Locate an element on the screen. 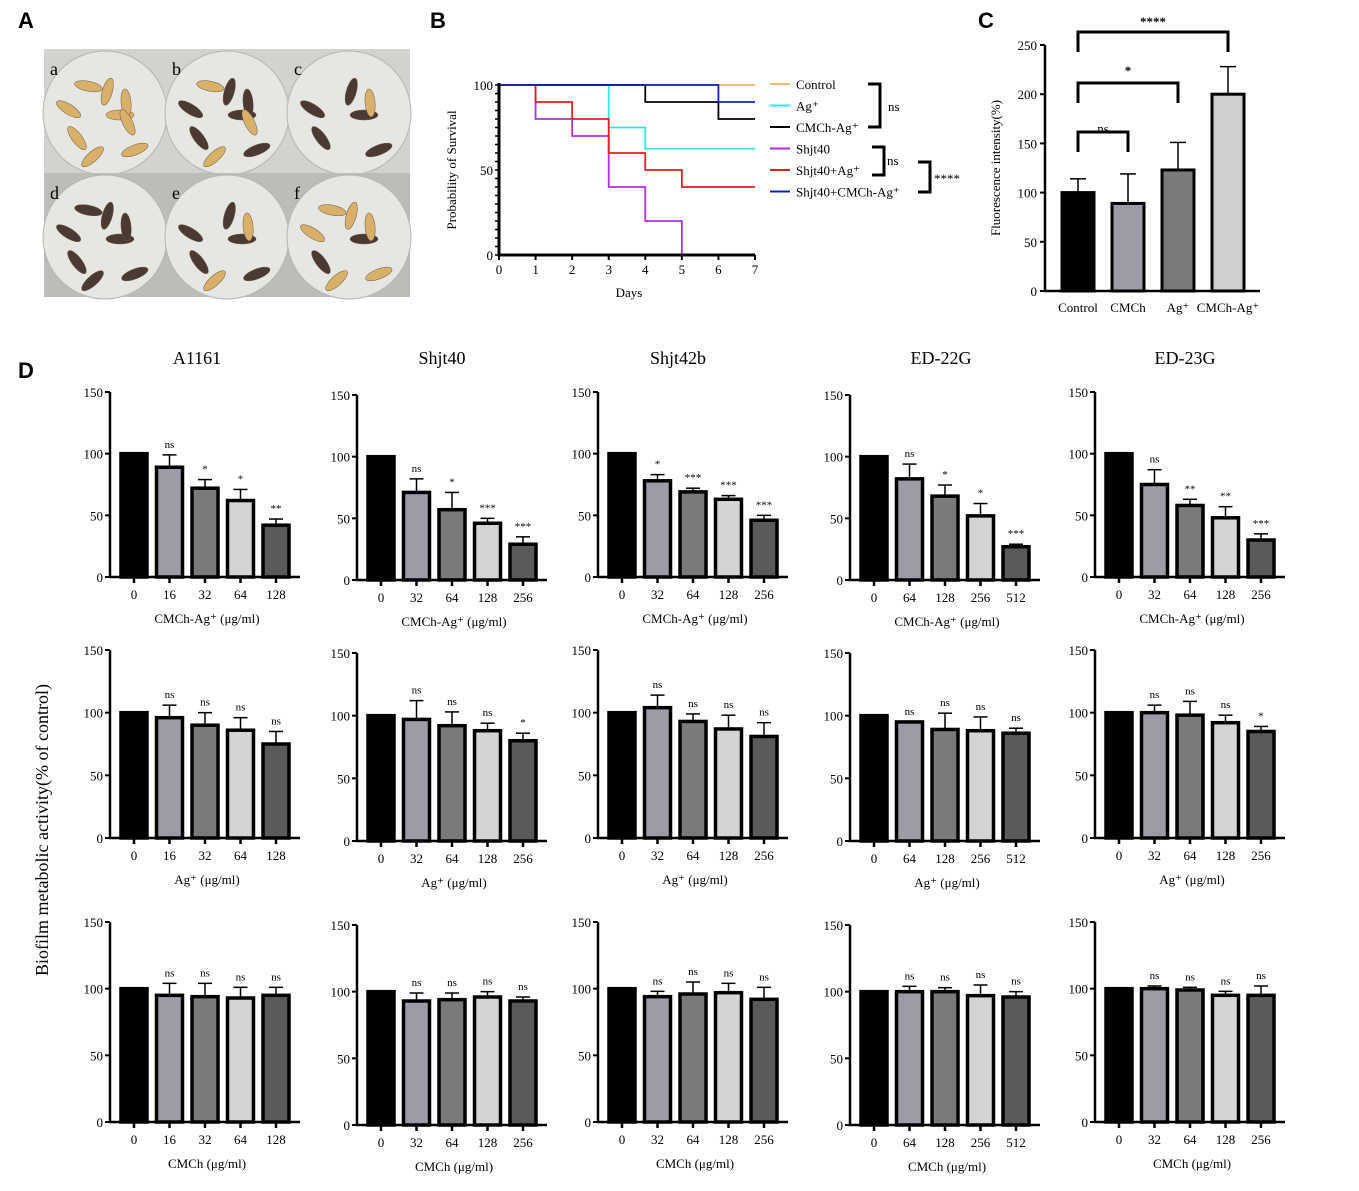 This screenshot has height=1191, width=1359. x-axis-label: CMCh (μg/ml) is located at coordinates (695, 1163).